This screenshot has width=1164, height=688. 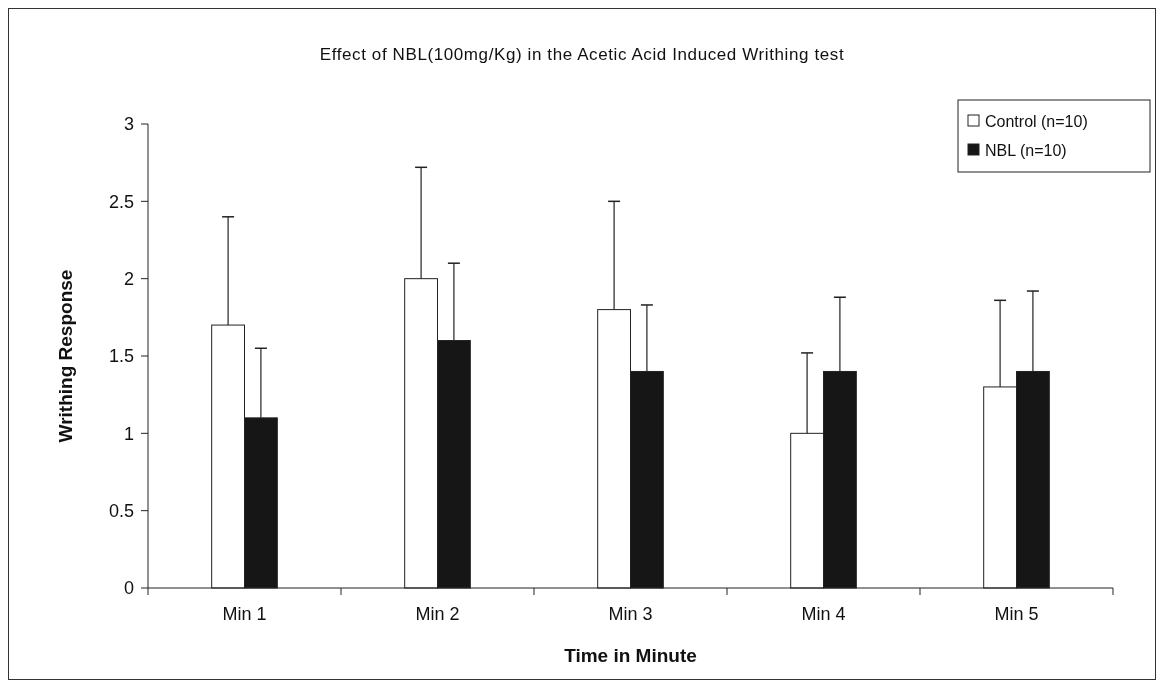 I want to click on y-tick-label: 0.5, so click(x=121, y=510).